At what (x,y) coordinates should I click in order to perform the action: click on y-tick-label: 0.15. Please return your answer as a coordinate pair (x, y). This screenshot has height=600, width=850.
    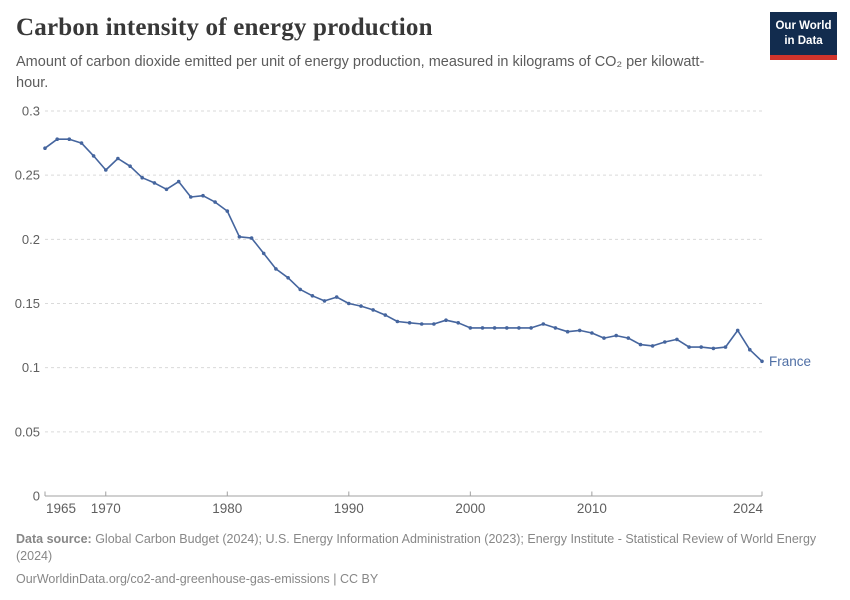
    Looking at the image, I should click on (27, 303).